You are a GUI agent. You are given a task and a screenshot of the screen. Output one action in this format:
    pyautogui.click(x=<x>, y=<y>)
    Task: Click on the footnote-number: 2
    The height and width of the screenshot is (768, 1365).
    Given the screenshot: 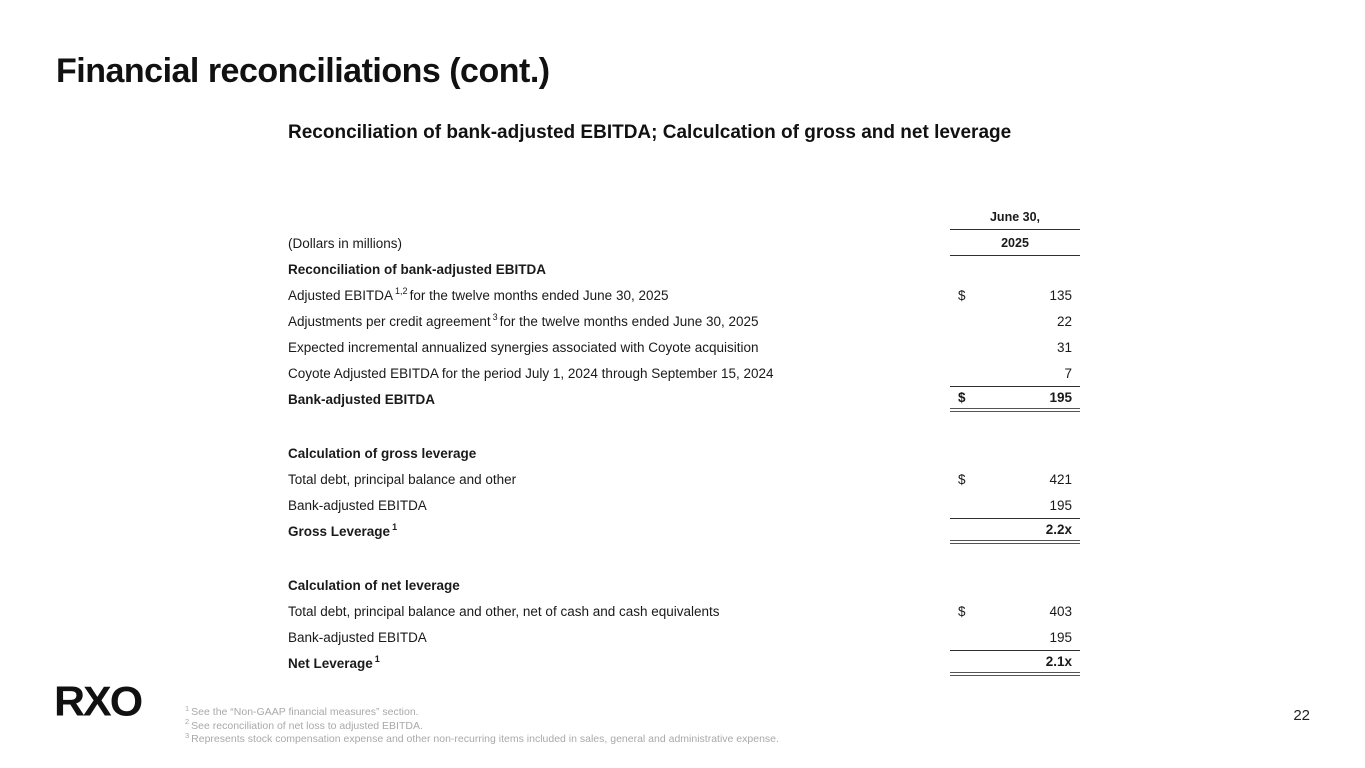 What is the action you would take?
    pyautogui.click(x=187, y=721)
    